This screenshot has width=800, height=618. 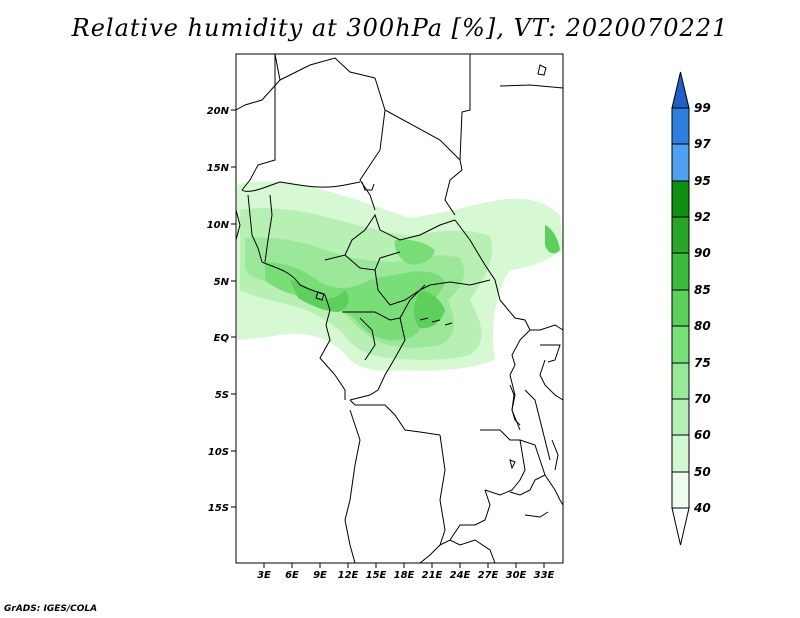 I want to click on colorbar-label: 80, so click(x=702, y=326).